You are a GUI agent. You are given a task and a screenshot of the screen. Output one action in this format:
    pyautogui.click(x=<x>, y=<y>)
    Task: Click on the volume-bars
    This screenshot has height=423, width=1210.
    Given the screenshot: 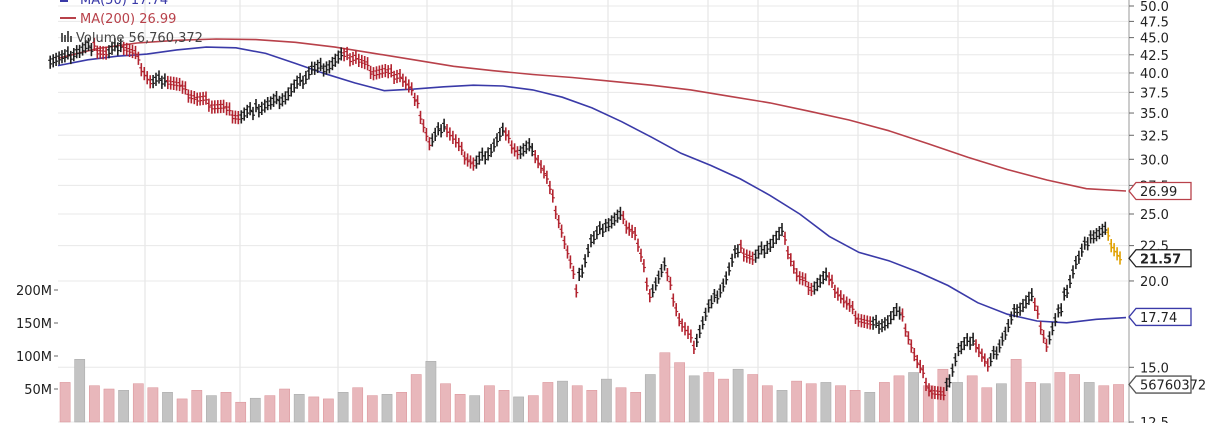 What is the action you would take?
    pyautogui.click(x=591, y=387)
    